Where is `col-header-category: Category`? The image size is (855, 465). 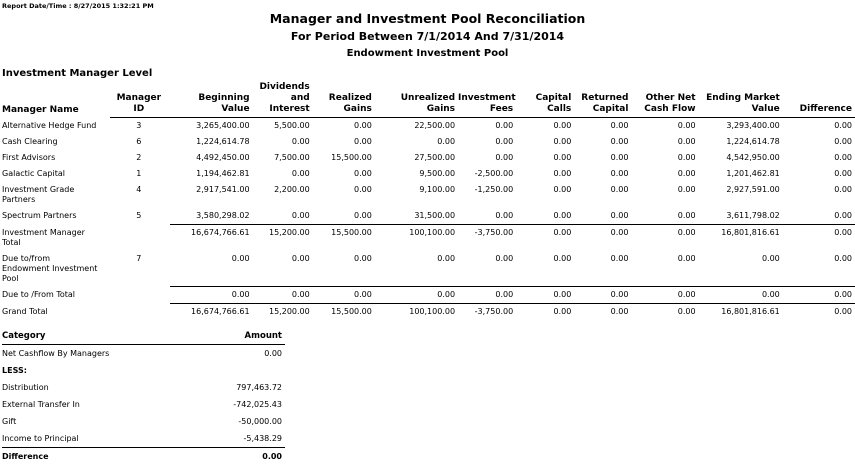
col-header-category: Category is located at coordinates (99, 337).